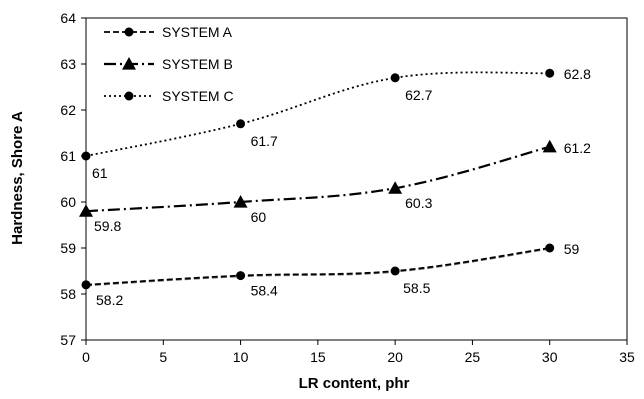  Describe the element at coordinates (68, 202) in the screenshot. I see `y-tick-label: 60` at that location.